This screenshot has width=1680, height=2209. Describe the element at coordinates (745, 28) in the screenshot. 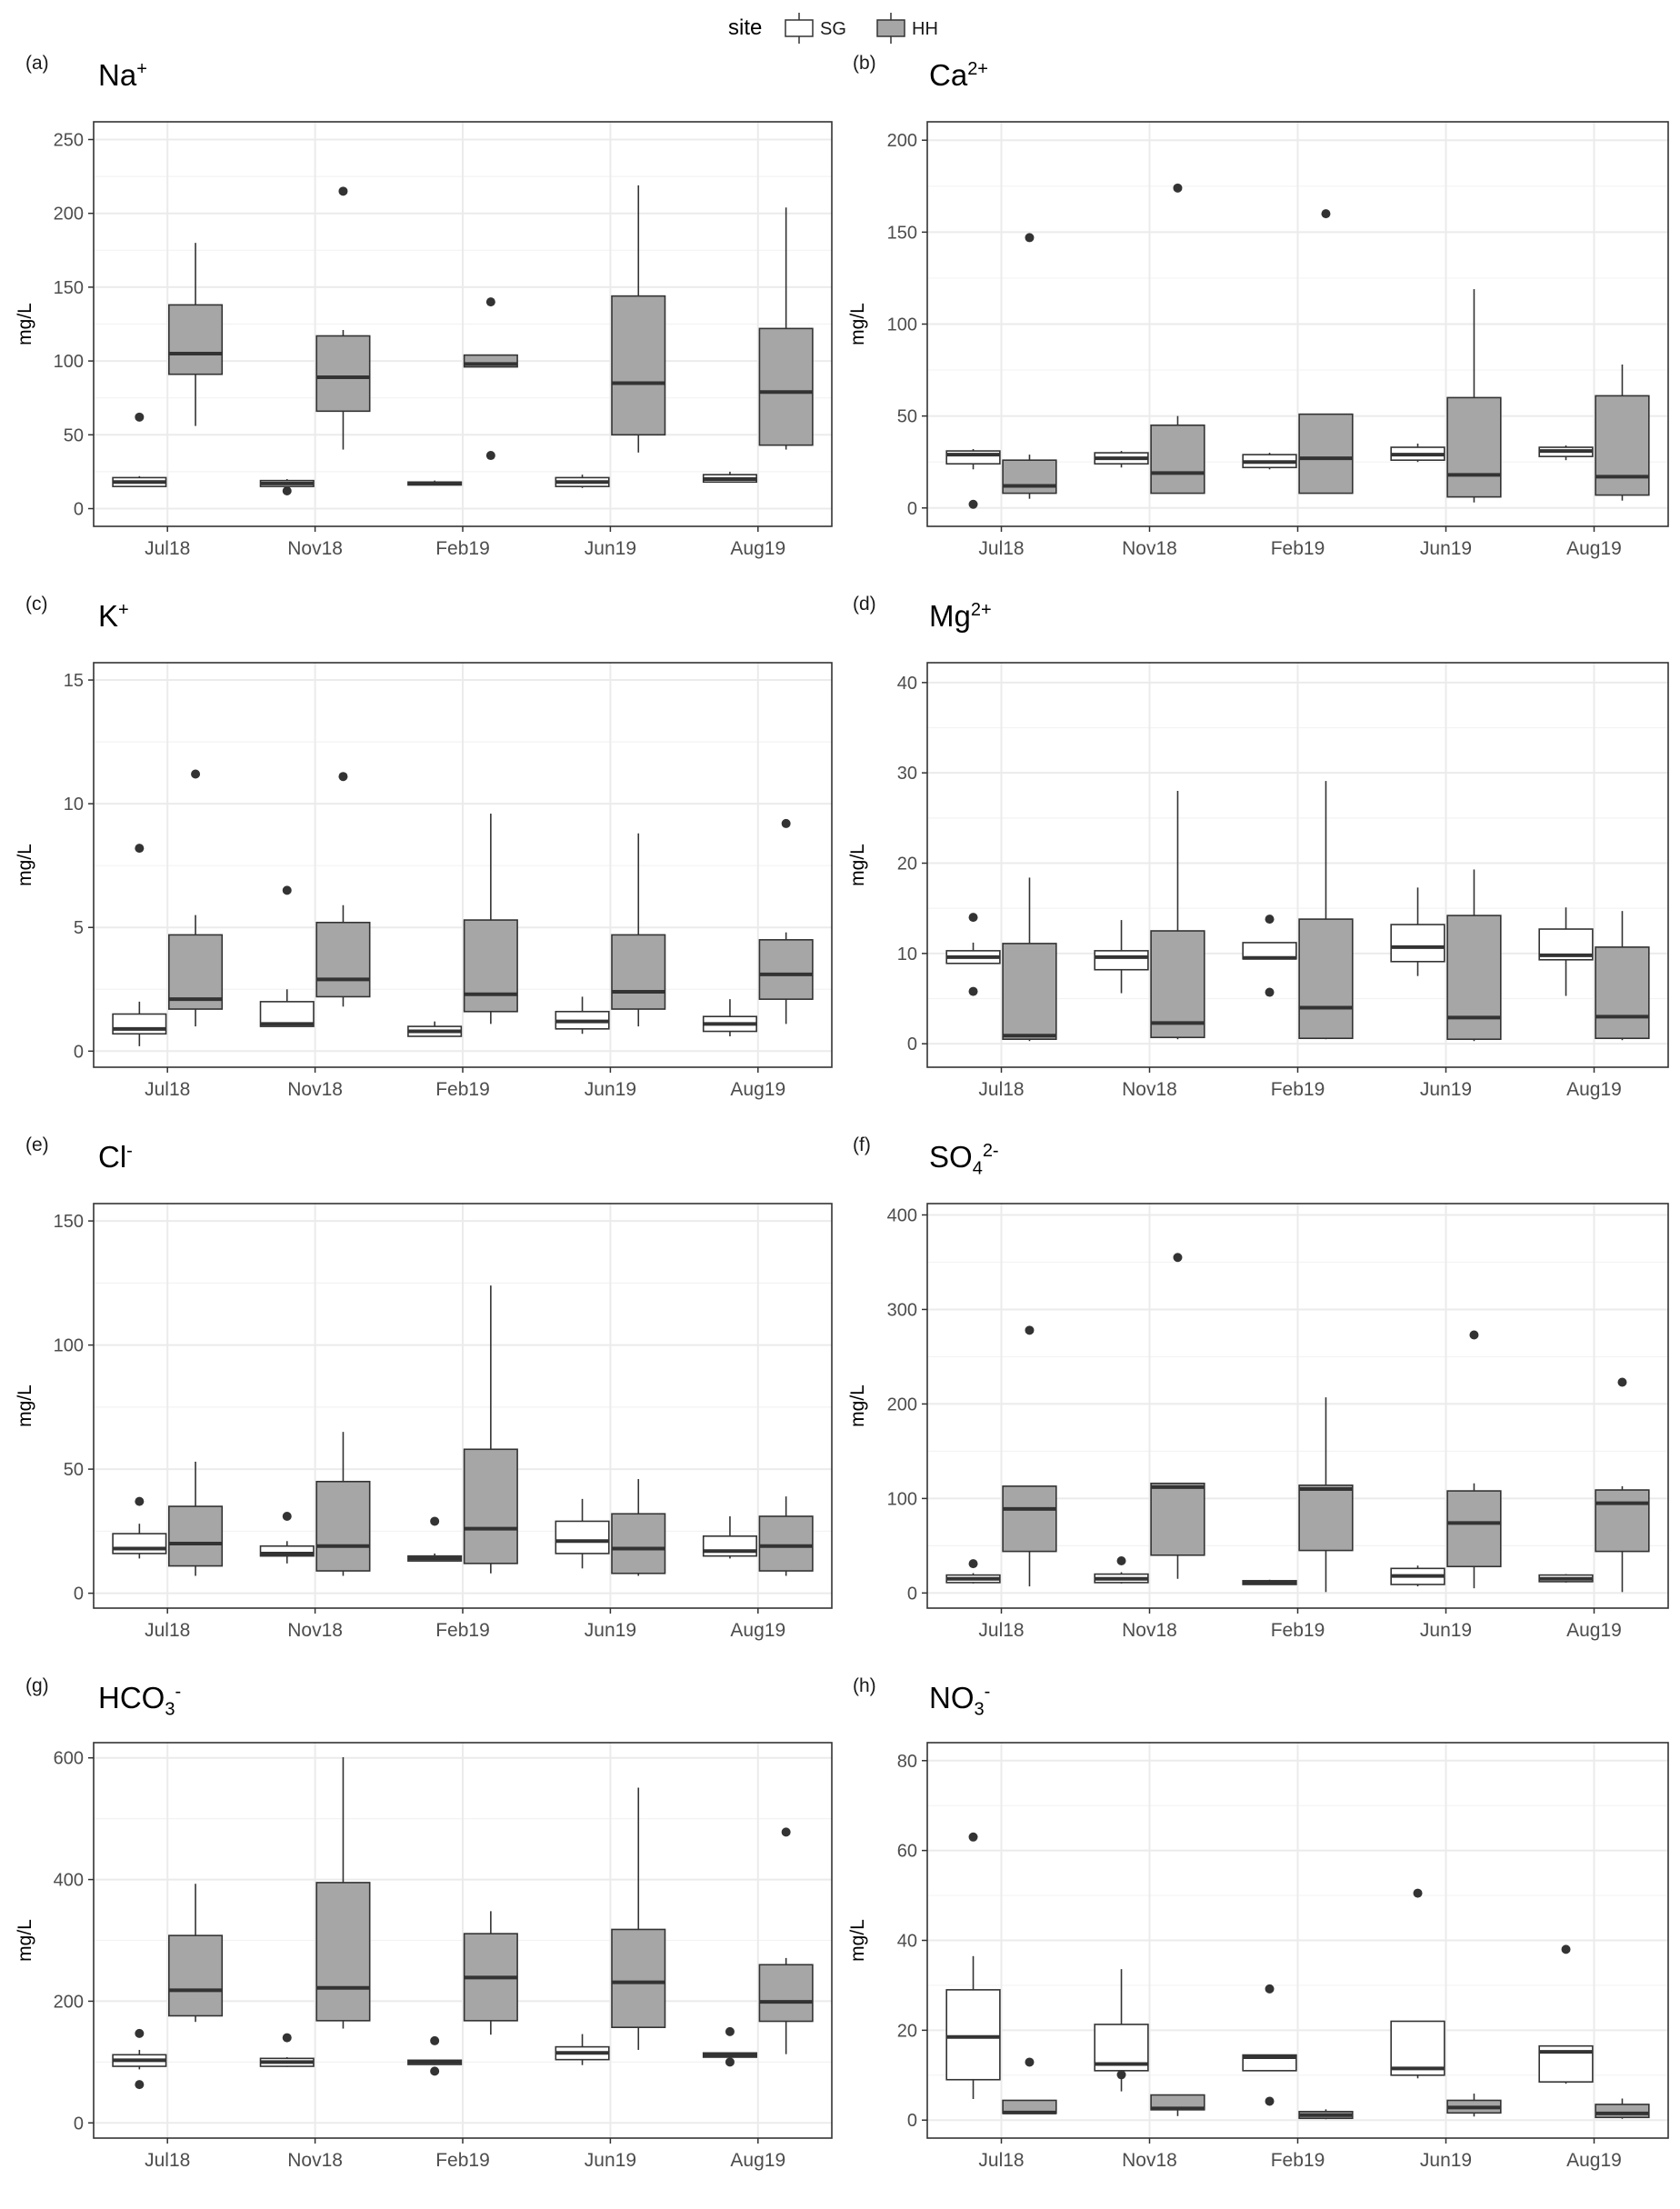

I see `legend-title: site` at that location.